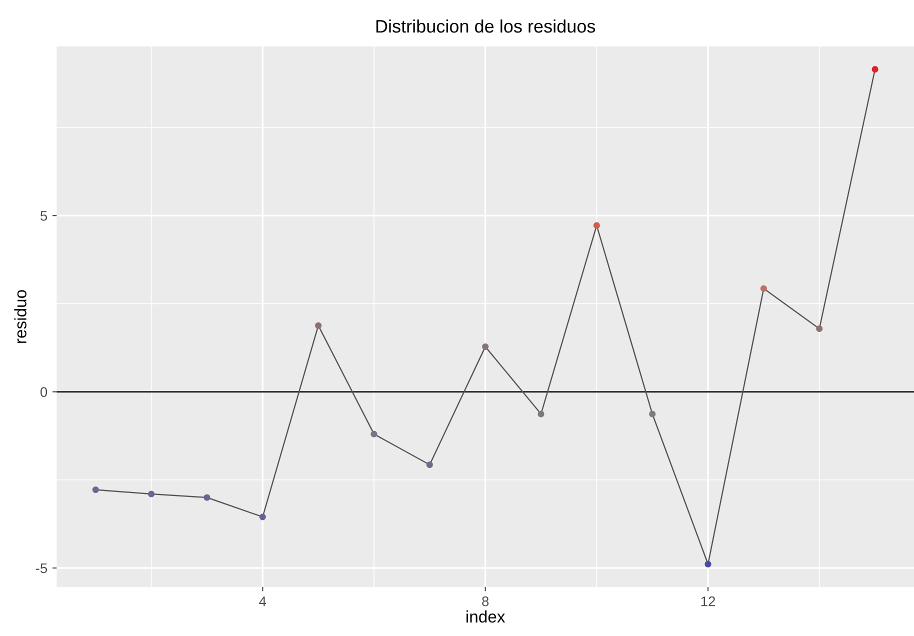  I want to click on x-axis-title: index, so click(486, 616).